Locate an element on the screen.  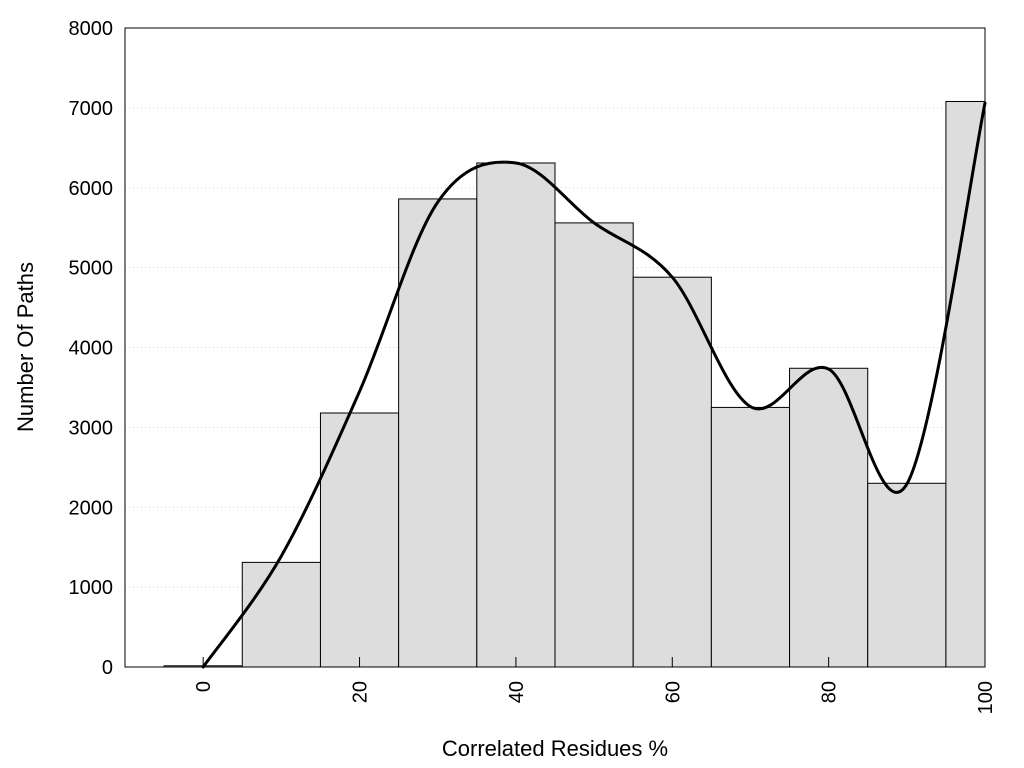
y-tick-label: 4000 is located at coordinates (91, 349).